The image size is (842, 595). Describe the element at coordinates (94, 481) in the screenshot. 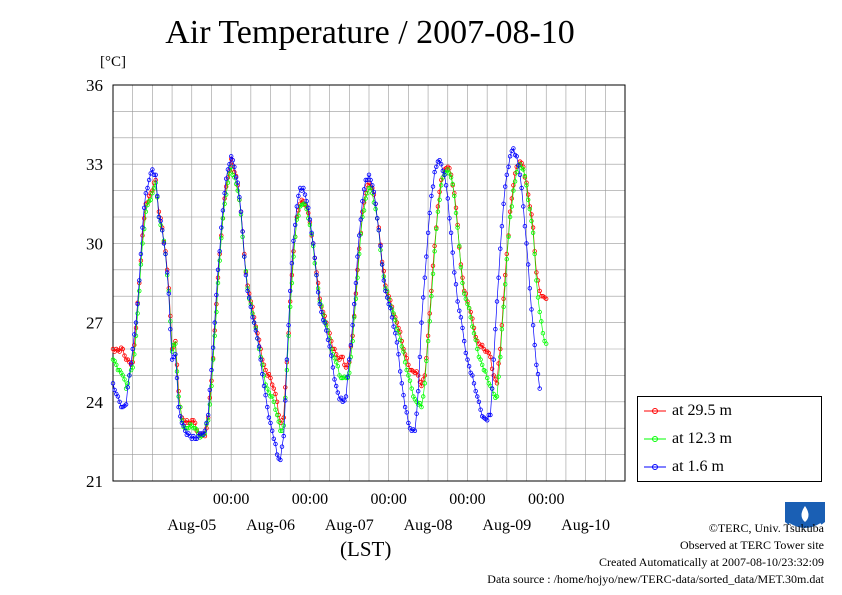

I see `y-tick-label: 21` at that location.